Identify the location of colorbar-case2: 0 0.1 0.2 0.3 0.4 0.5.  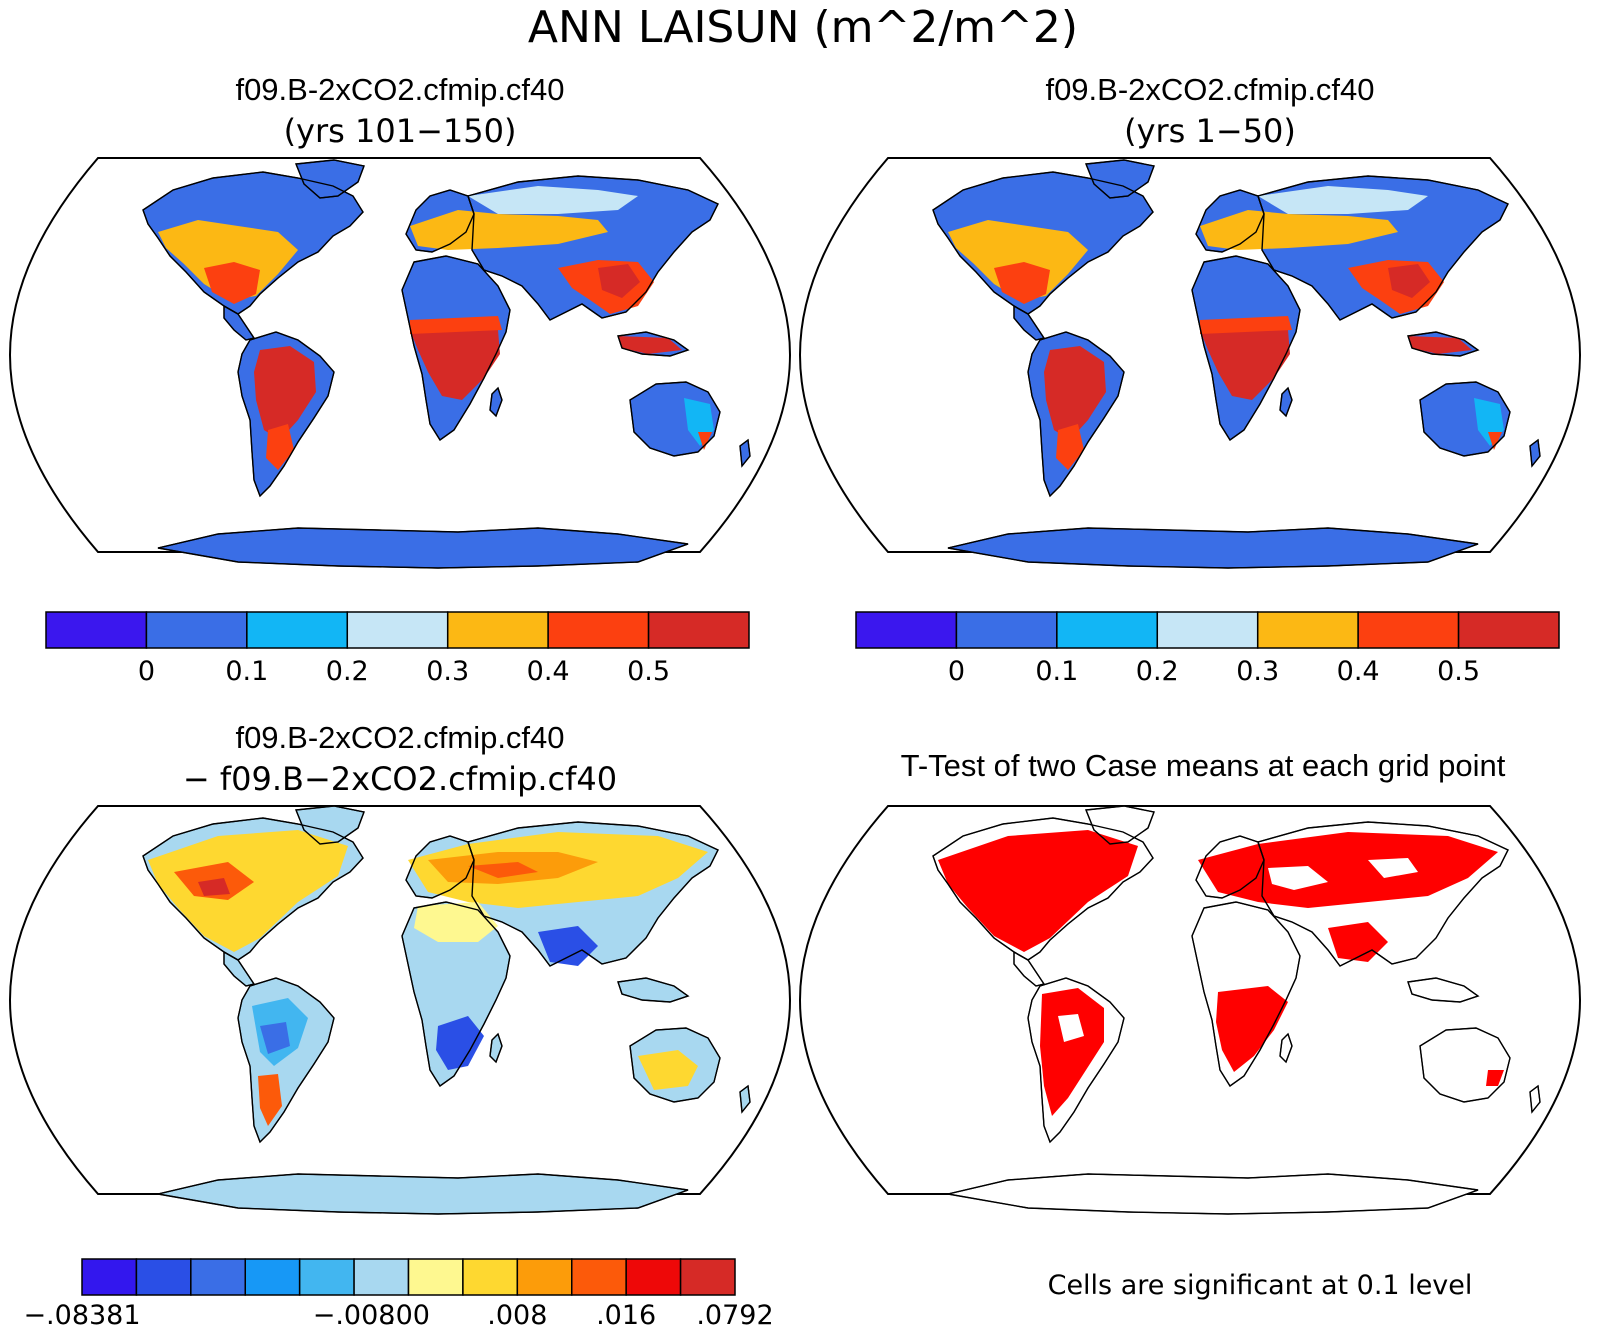
(1207, 649).